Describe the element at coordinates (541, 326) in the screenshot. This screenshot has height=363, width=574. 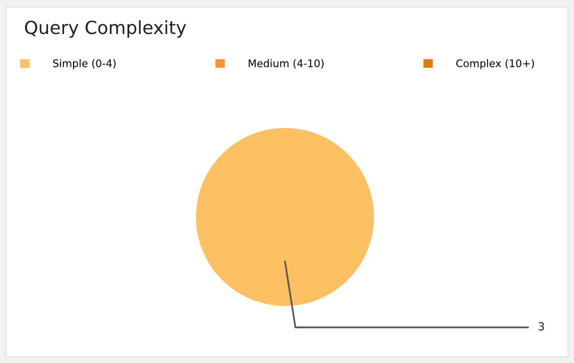
I see `data-label: 3` at that location.